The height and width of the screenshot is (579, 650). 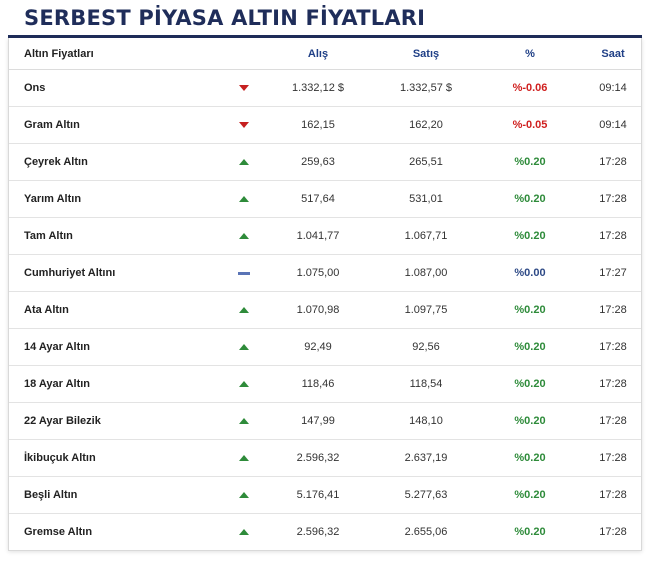 What do you see at coordinates (426, 88) in the screenshot?
I see `sell-price: 1.332,57 $` at bounding box center [426, 88].